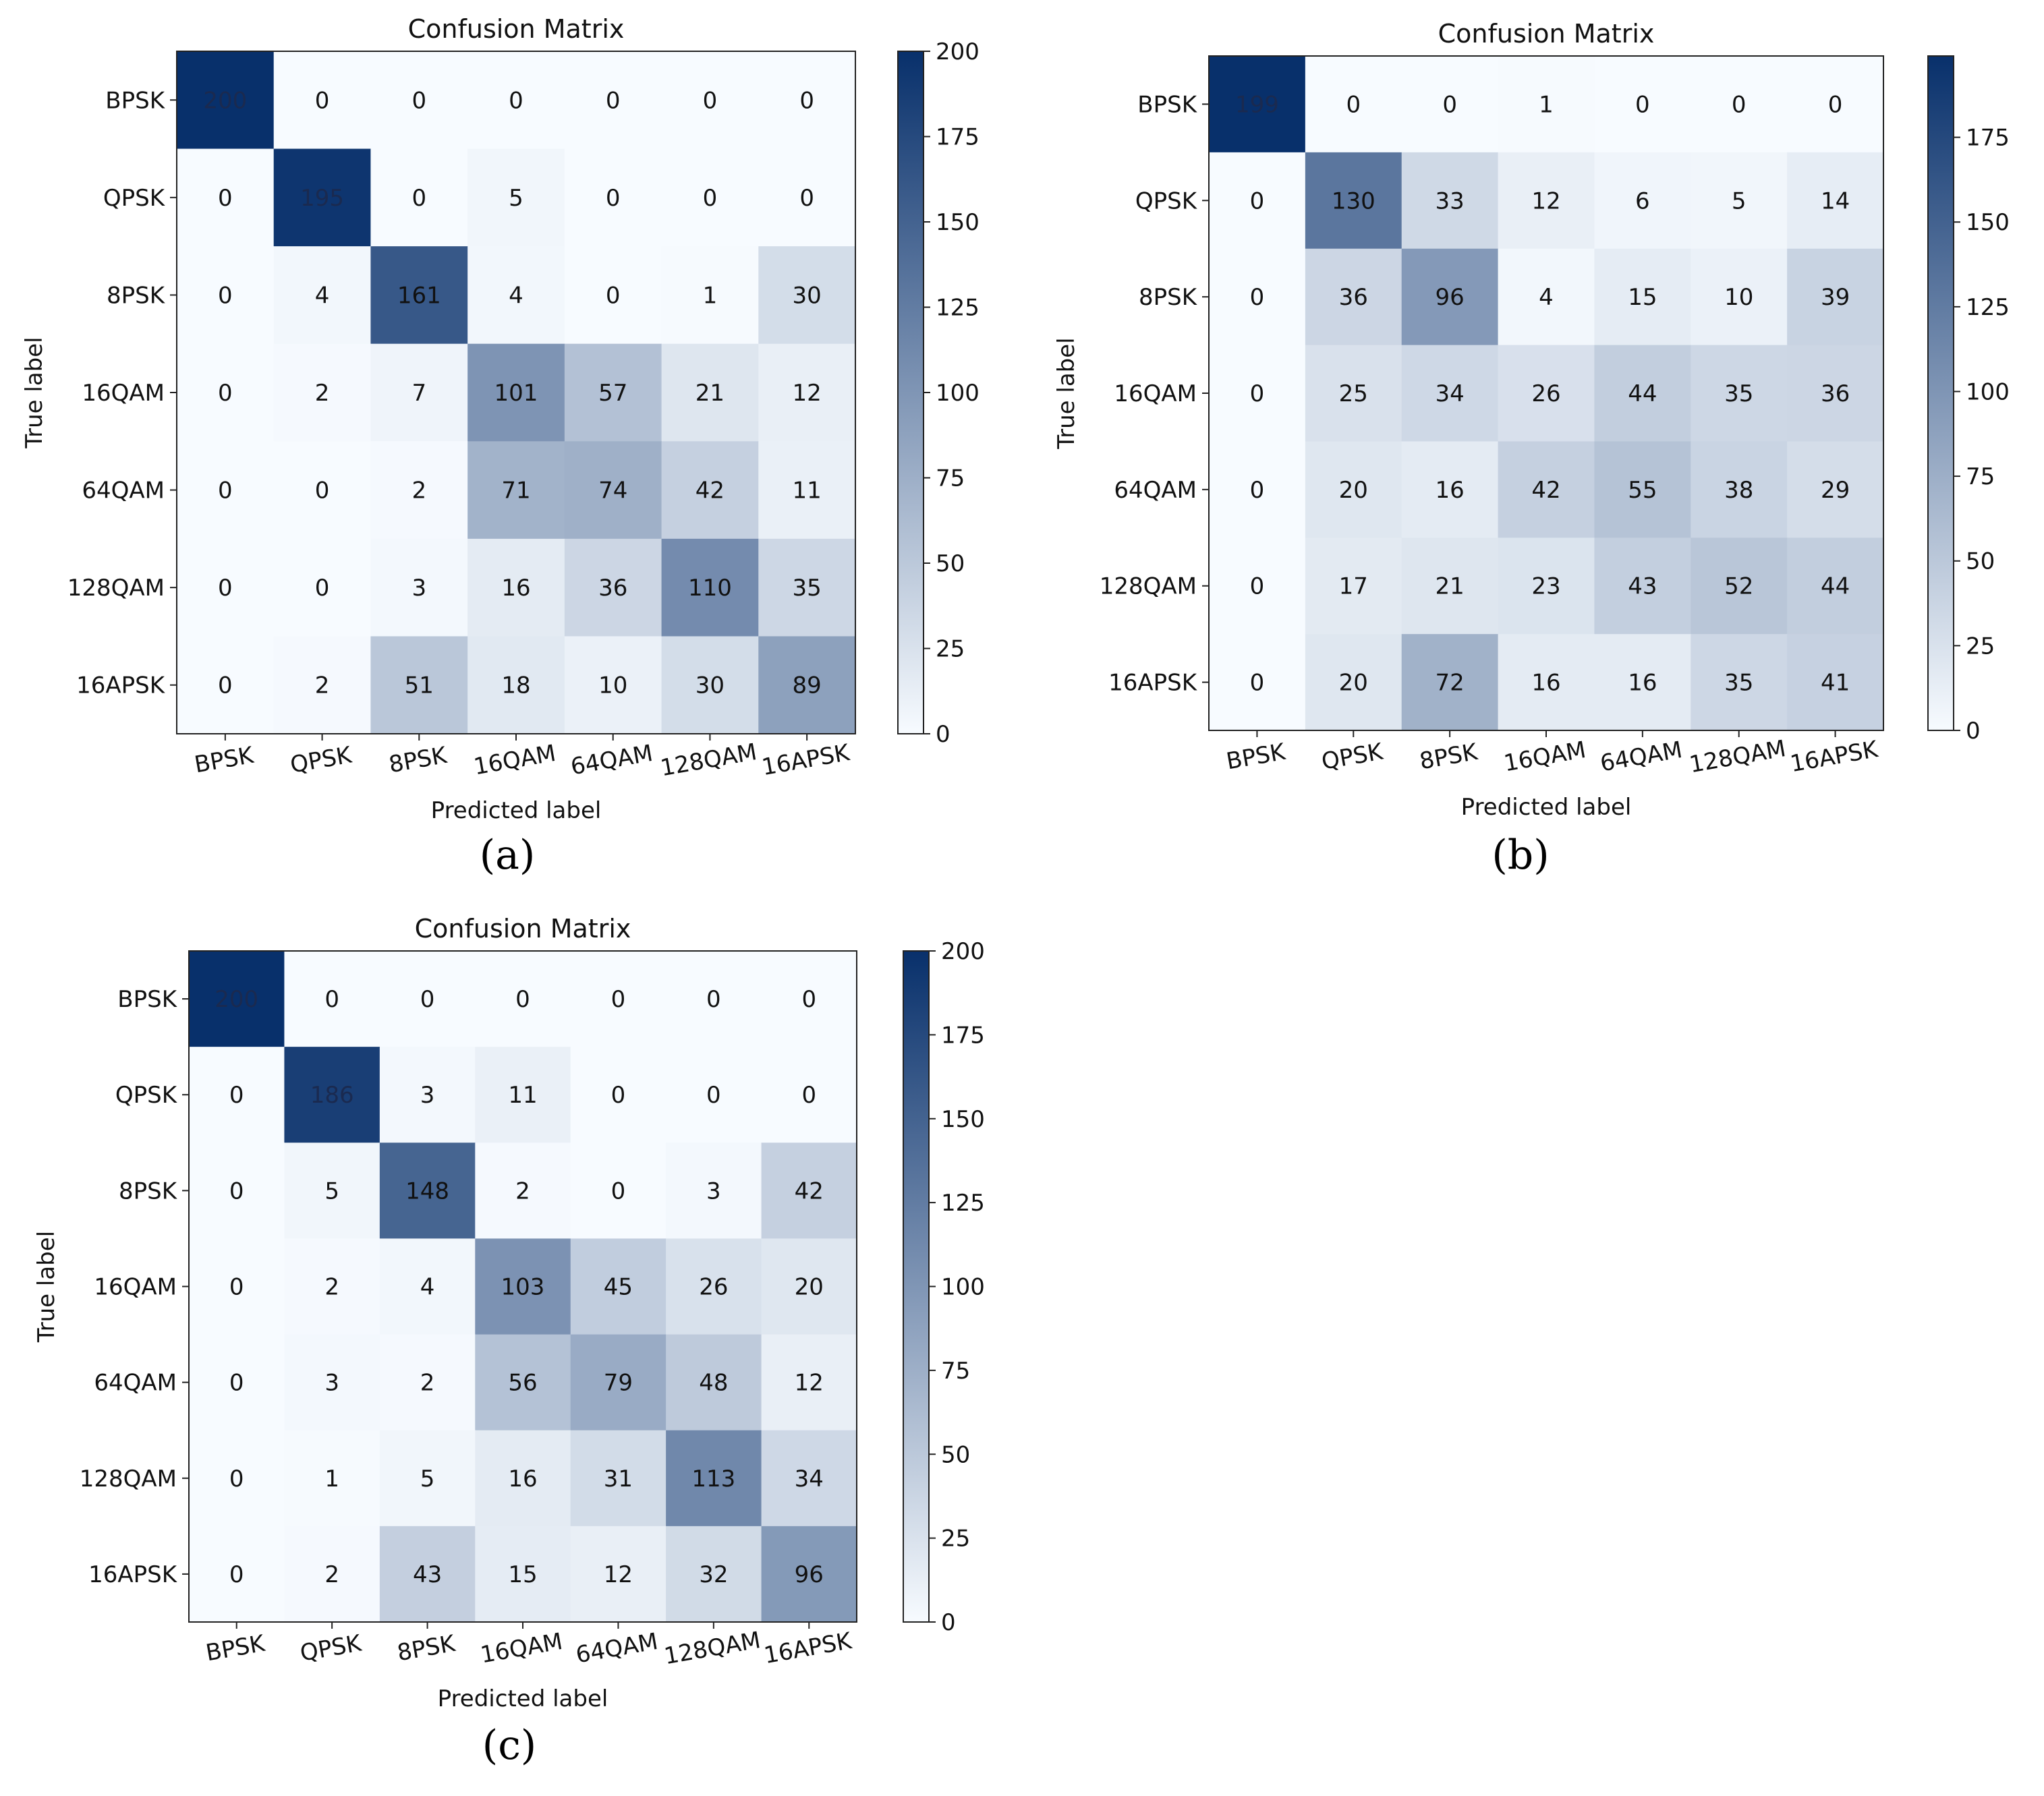 This screenshot has width=2044, height=1796. I want to click on y-tick-label: 64QAM, so click(135, 1384).